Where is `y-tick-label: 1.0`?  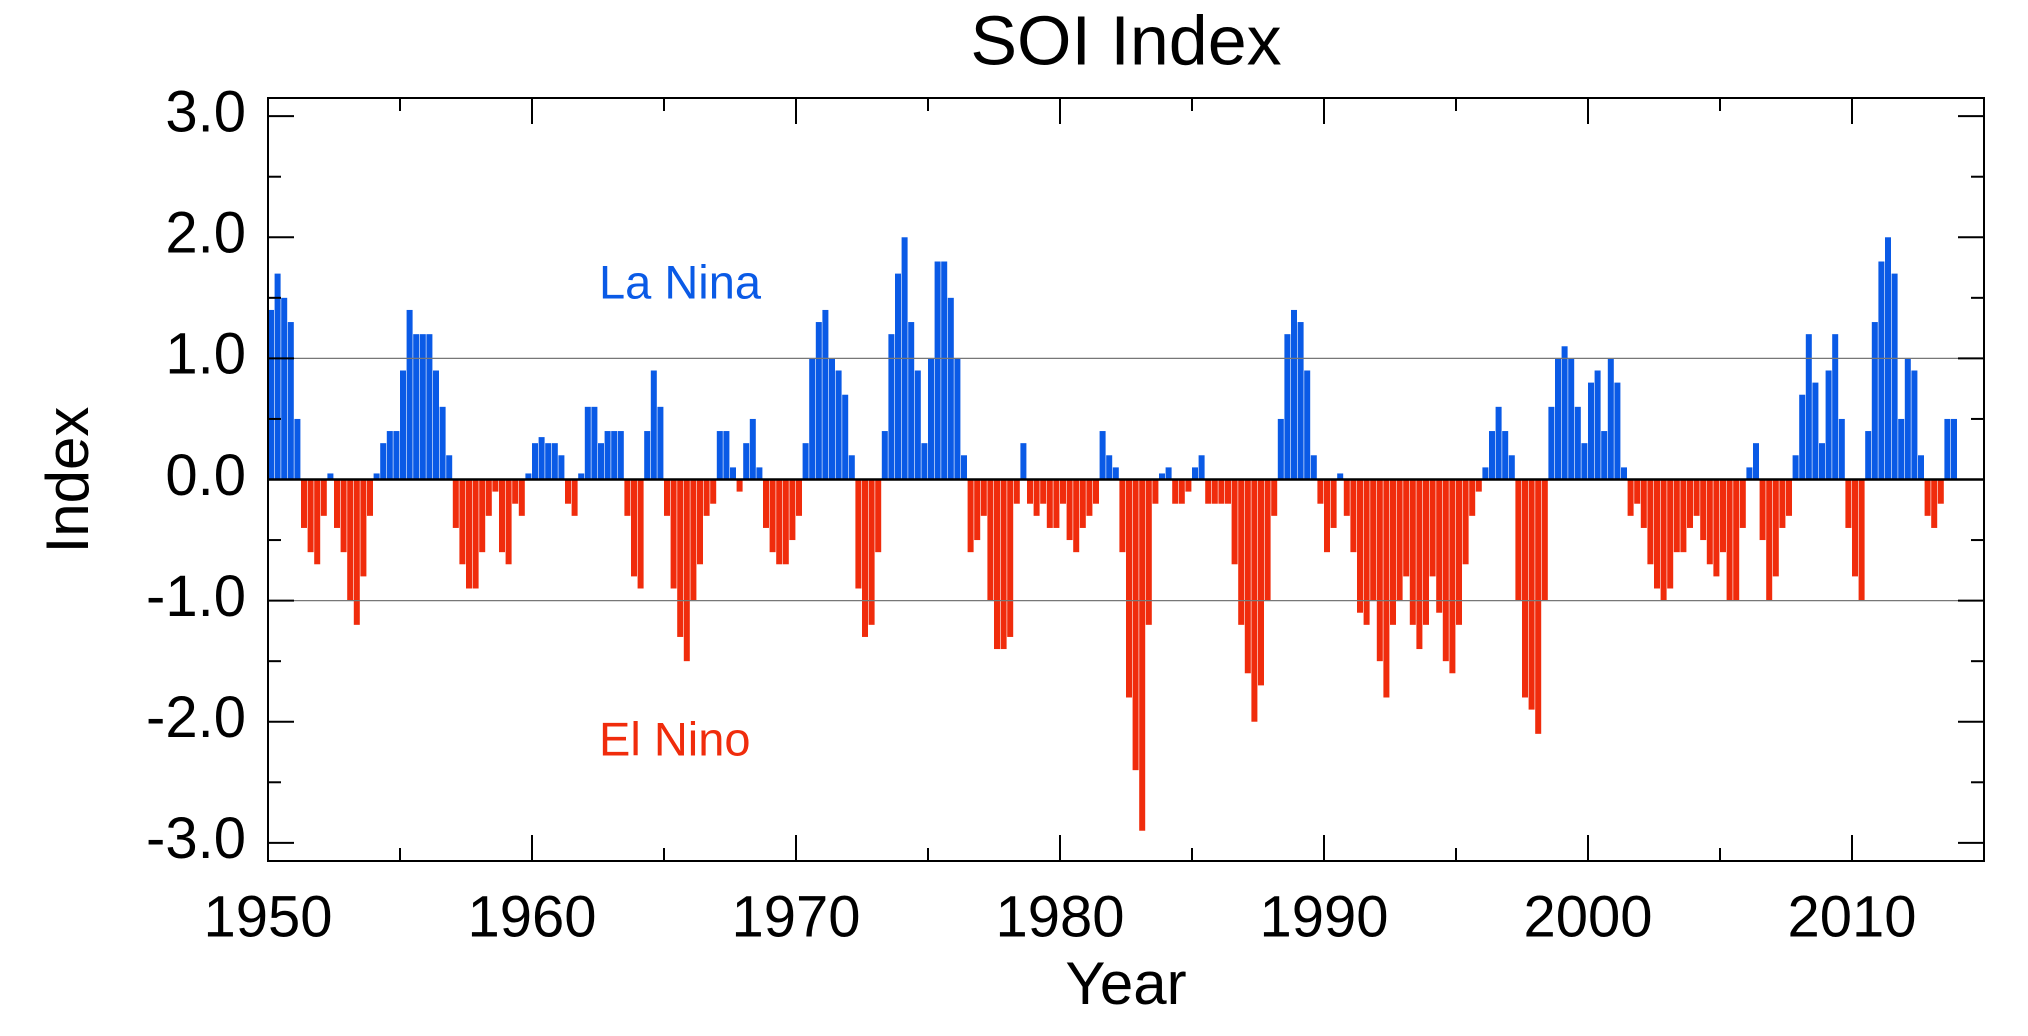
y-tick-label: 1.0 is located at coordinates (205, 354).